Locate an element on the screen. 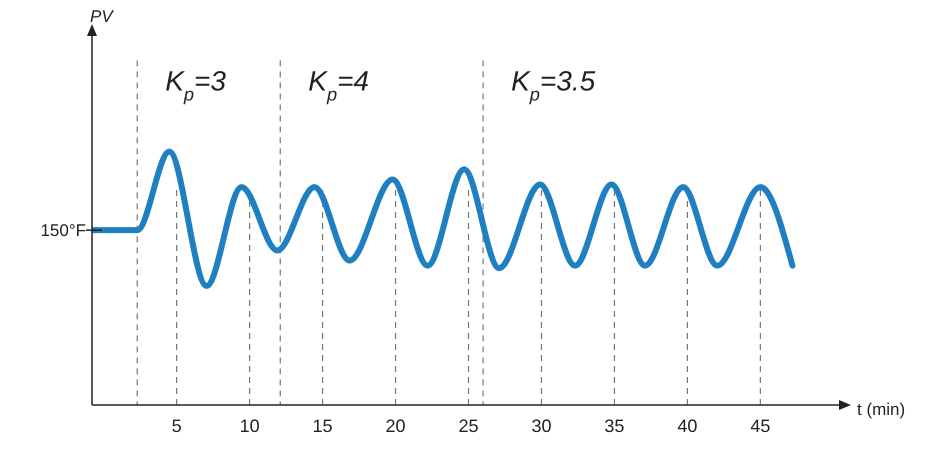  text: K$_{p}$=3.5 is located at coordinates (553, 84).